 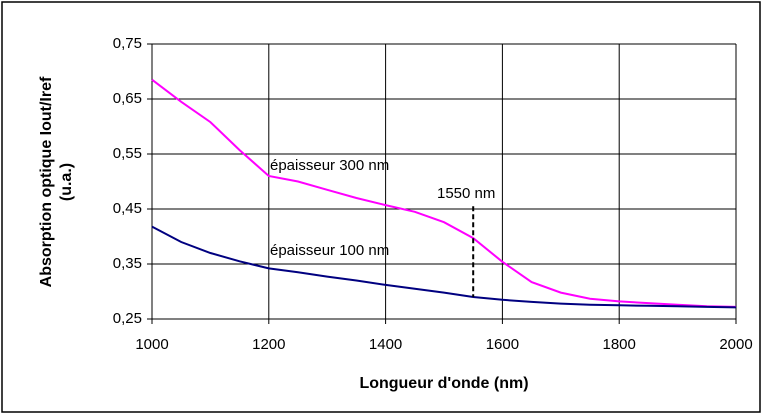 What do you see at coordinates (268, 344) in the screenshot?
I see `x-tick-label: 1200` at bounding box center [268, 344].